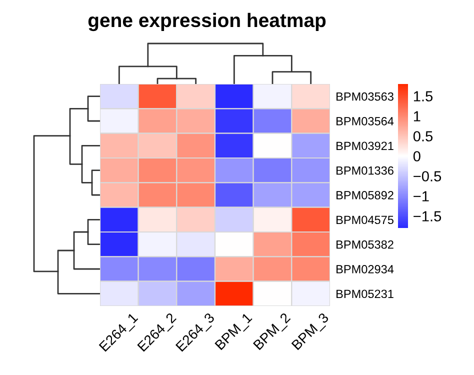  I want to click on color-bar-label: 0, so click(416, 156).